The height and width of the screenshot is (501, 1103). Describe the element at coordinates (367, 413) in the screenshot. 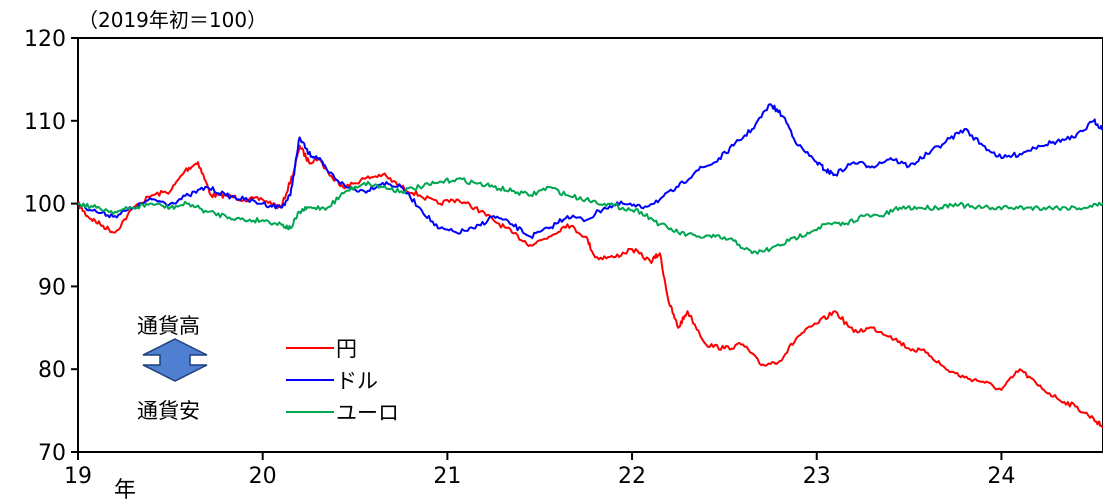

I see `legend-label: ユーロ` at that location.